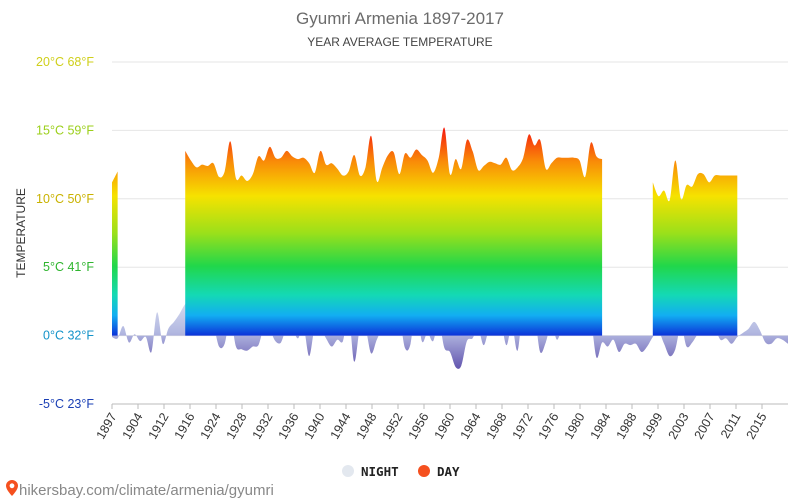 The height and width of the screenshot is (500, 800). I want to click on night-area, so click(450, 335).